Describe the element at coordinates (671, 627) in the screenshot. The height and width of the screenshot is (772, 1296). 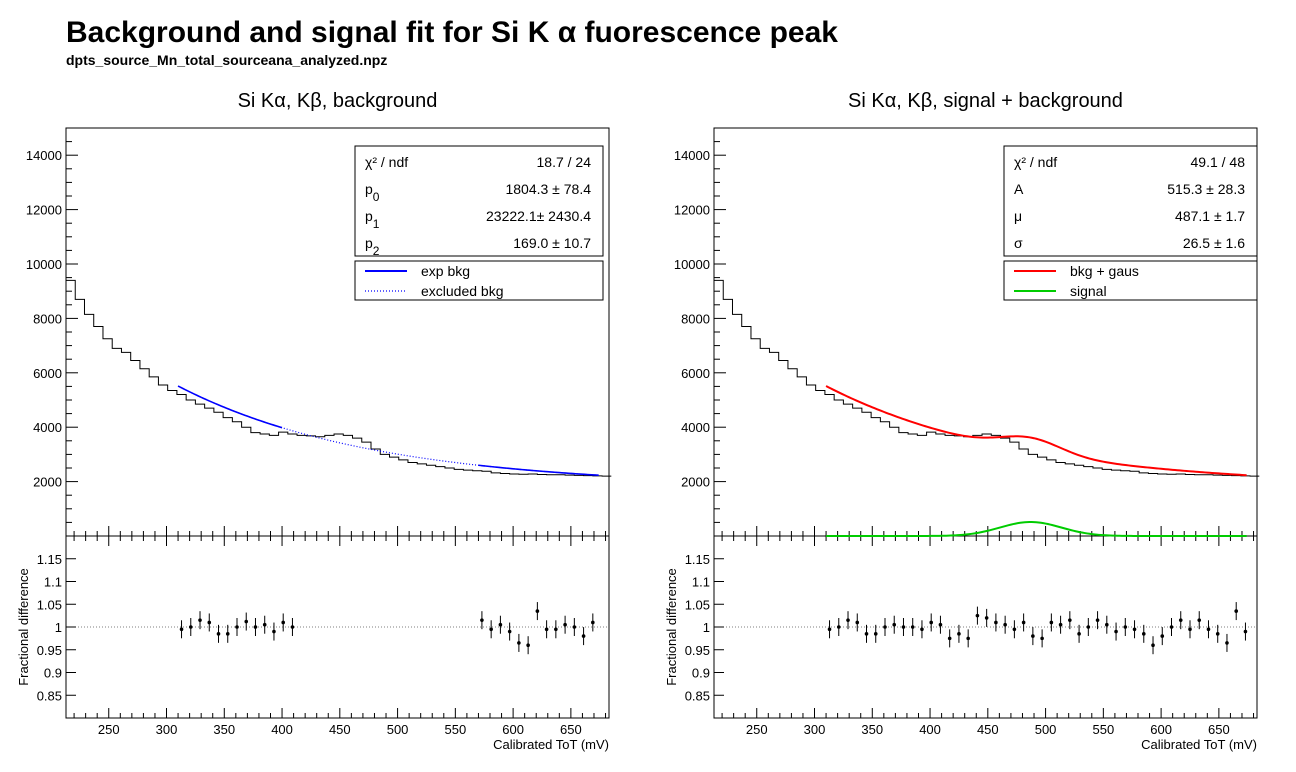
I see `right-ratio-y-label: Fractional difference` at that location.